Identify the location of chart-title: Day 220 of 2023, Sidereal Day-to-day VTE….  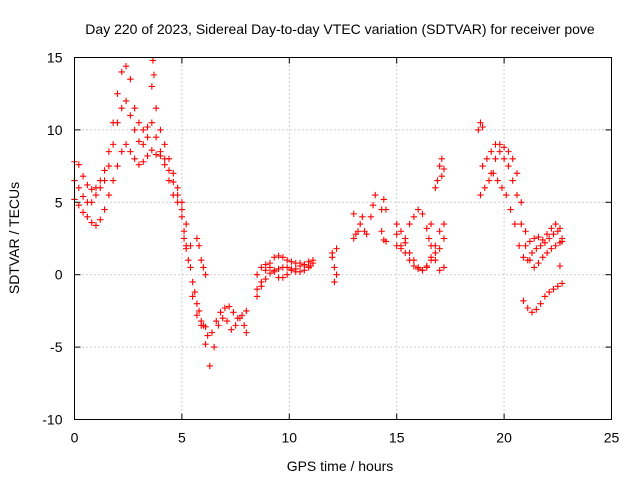
(340, 29).